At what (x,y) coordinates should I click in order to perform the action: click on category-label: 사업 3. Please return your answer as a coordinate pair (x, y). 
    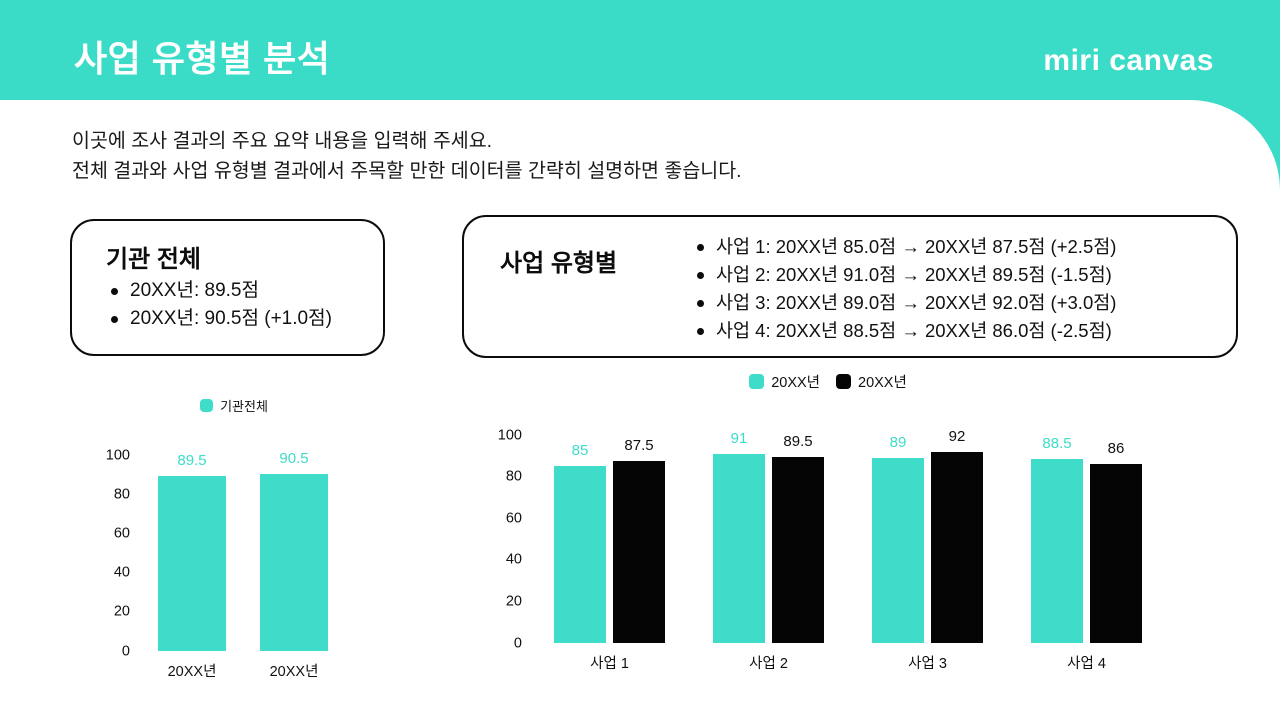
    Looking at the image, I should click on (927, 664).